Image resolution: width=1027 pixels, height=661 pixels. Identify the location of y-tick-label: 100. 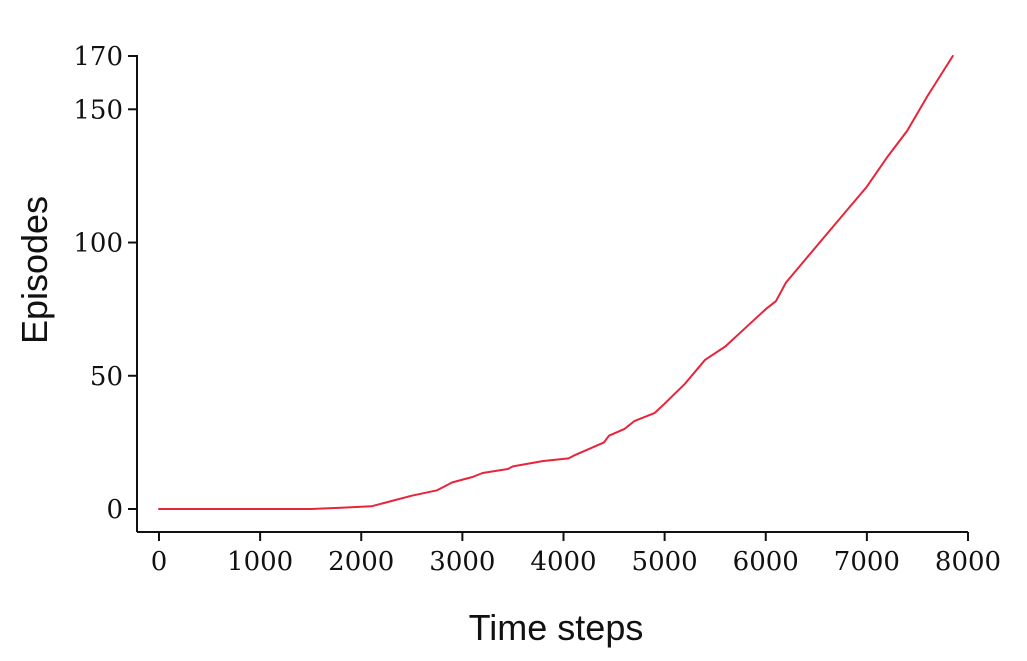
(98, 244).